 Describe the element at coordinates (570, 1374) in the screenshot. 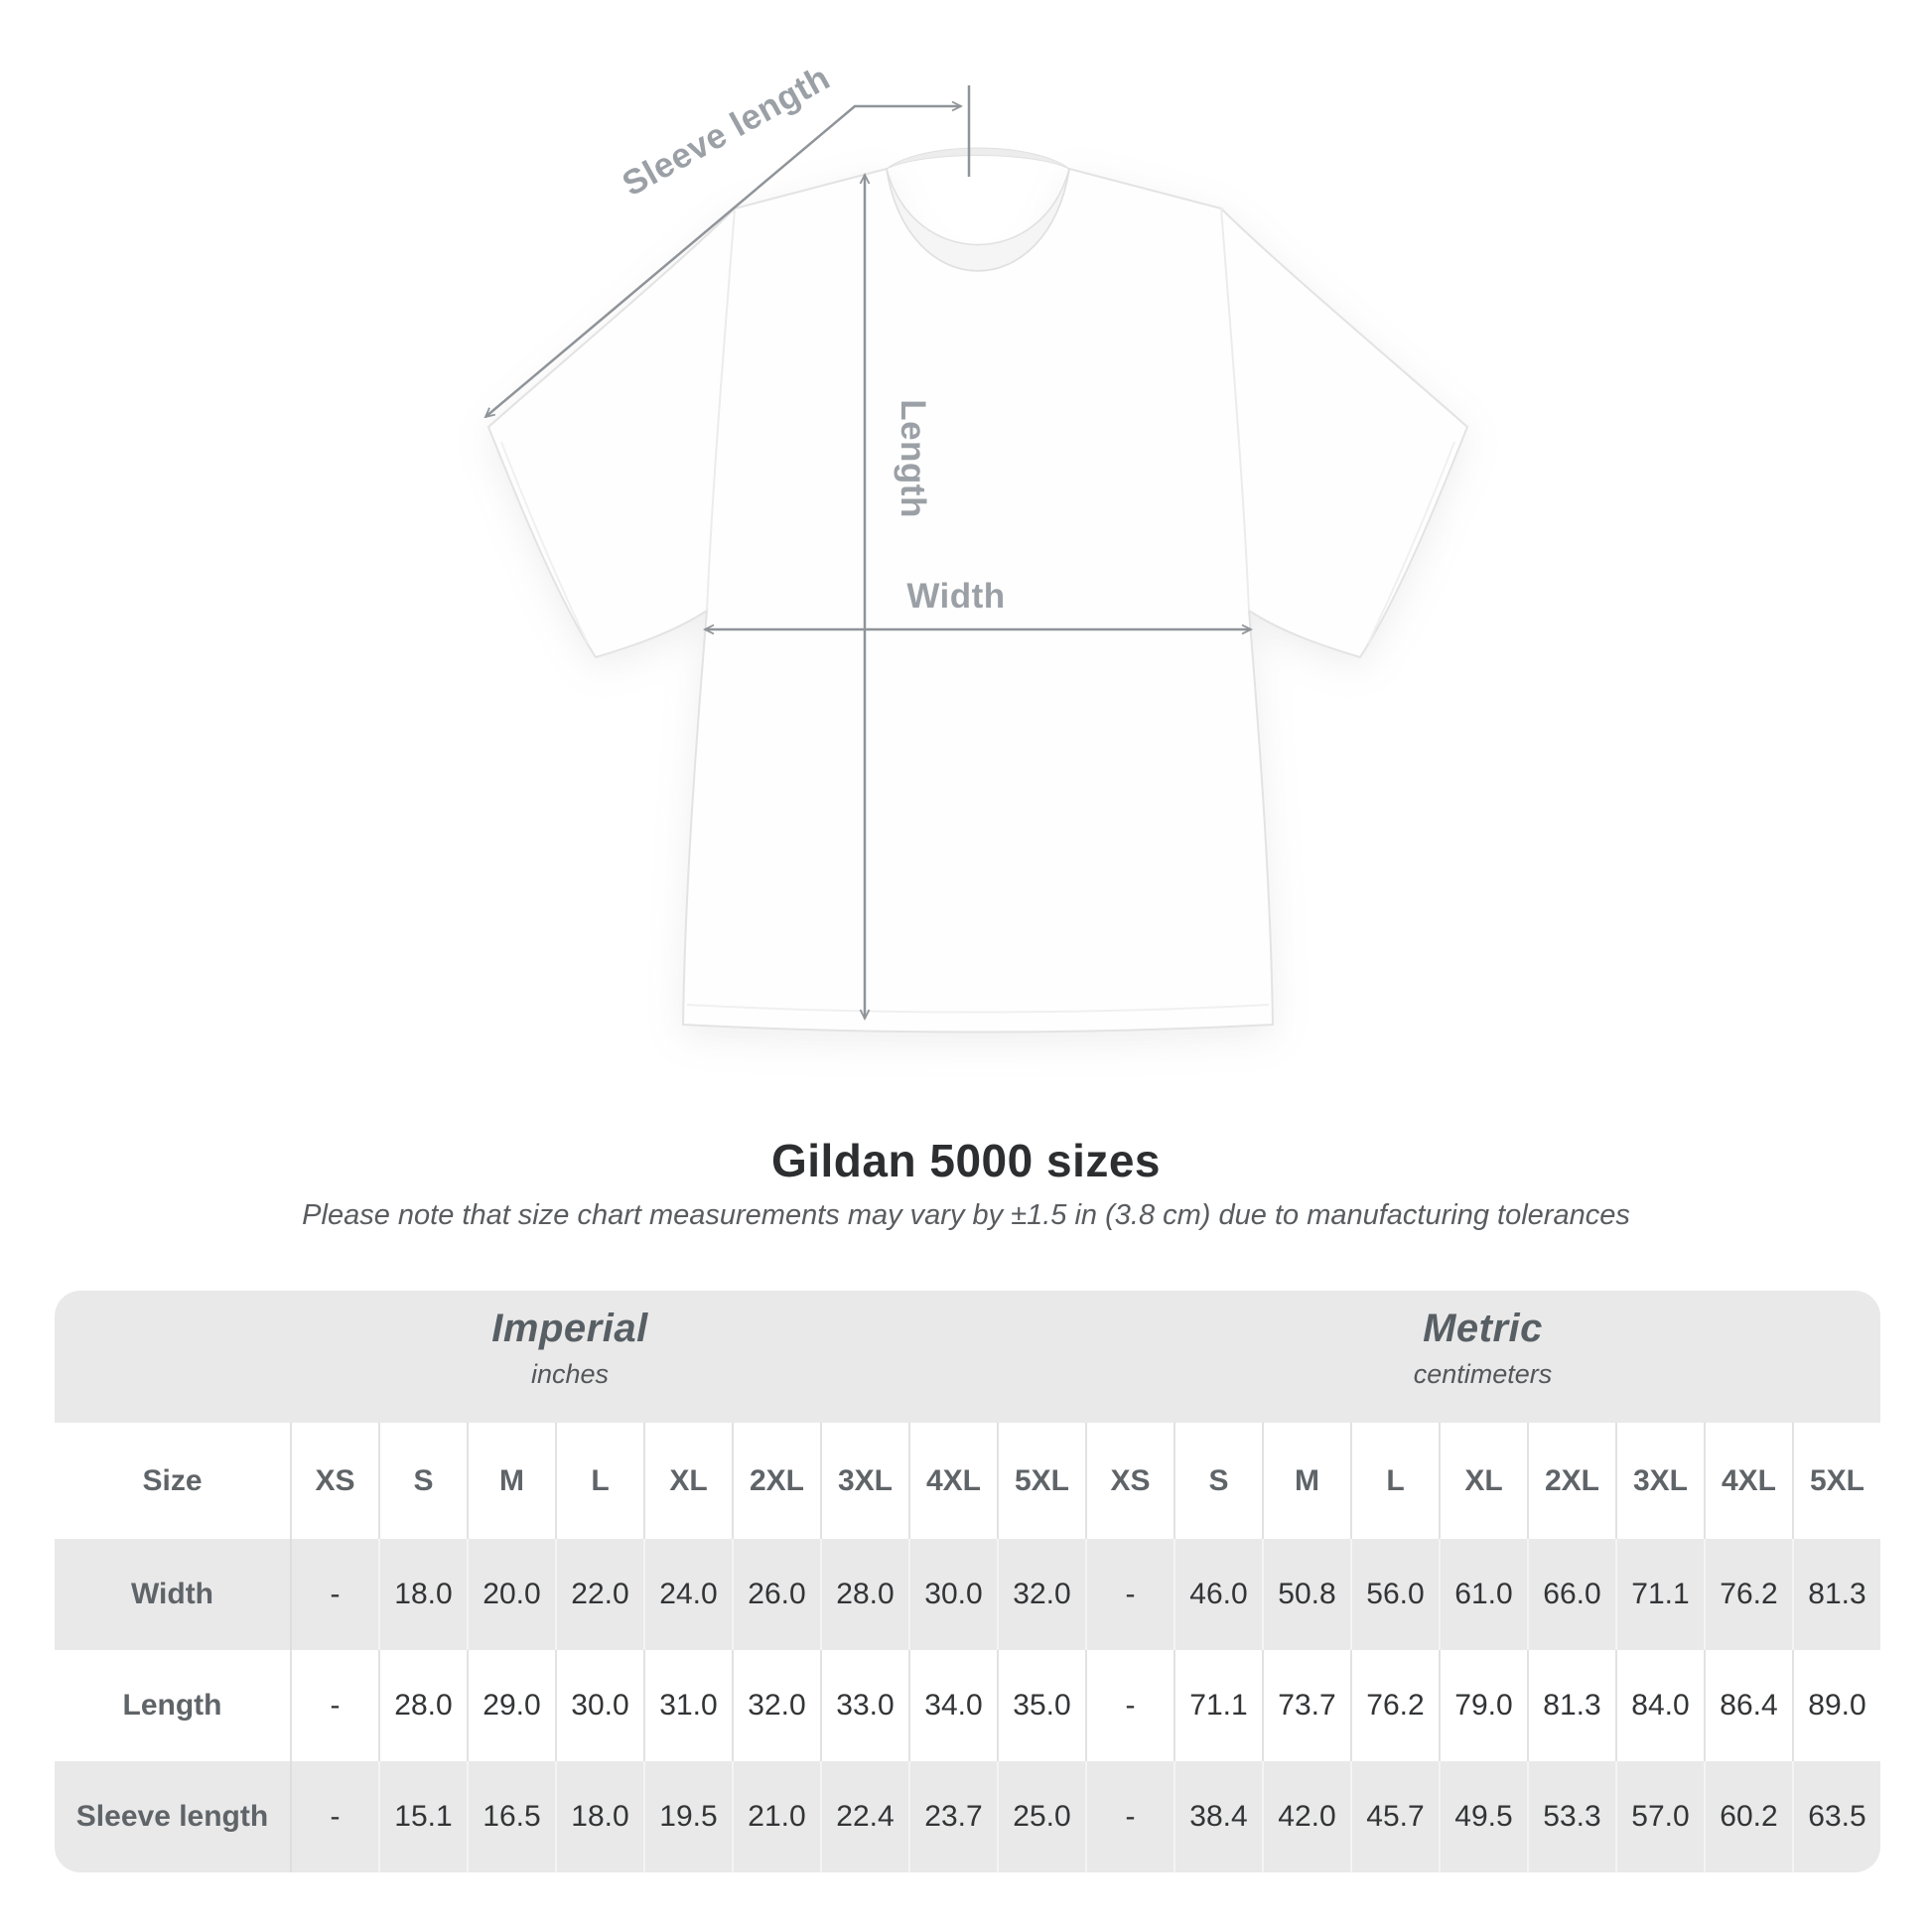

I see `unit-group-unit: inches` at that location.